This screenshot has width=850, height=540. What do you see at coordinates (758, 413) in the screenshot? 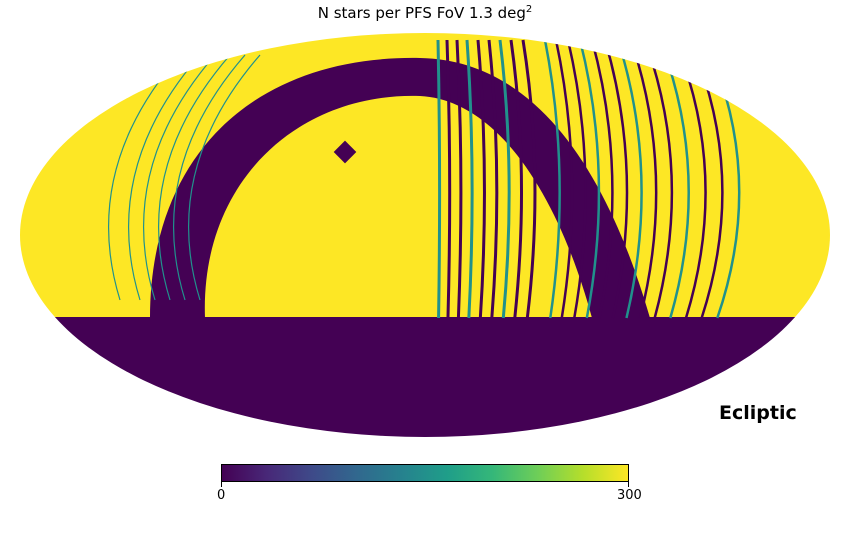
I see `coordinate-system-label: Ecliptic` at bounding box center [758, 413].